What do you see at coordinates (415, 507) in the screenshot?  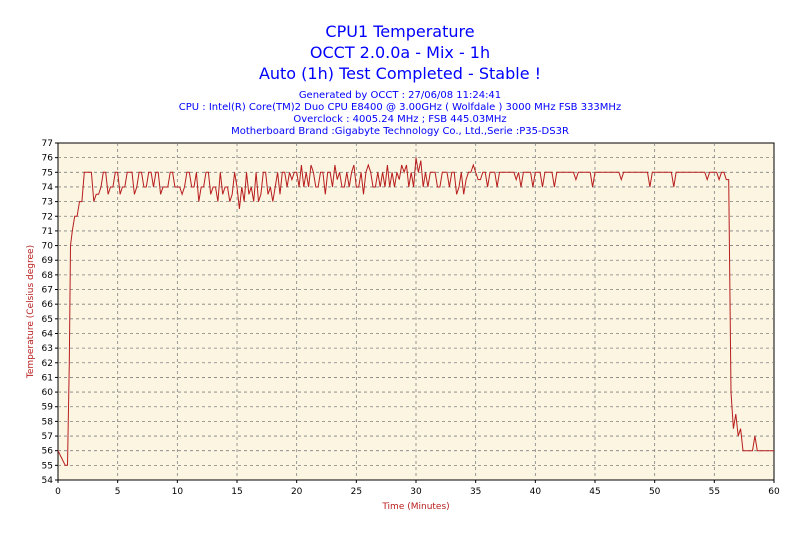 I see `x-axis-label: Time (Minutes)` at bounding box center [415, 507].